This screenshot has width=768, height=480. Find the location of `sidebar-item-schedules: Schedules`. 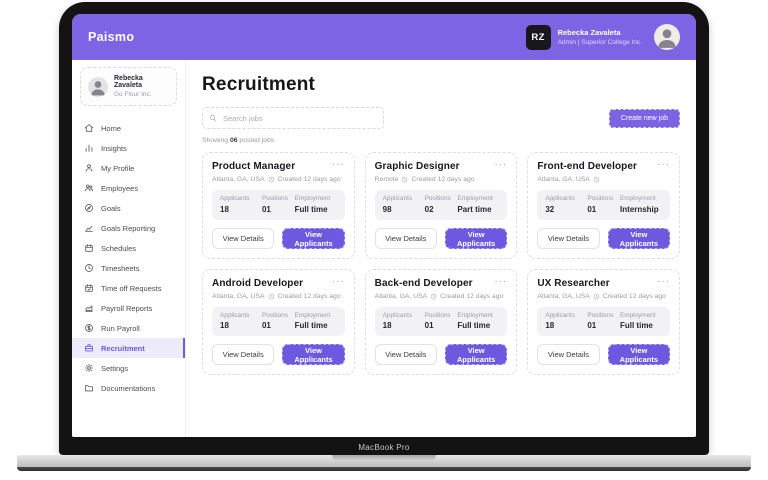

sidebar-item-schedules: Schedules is located at coordinates (128, 248).